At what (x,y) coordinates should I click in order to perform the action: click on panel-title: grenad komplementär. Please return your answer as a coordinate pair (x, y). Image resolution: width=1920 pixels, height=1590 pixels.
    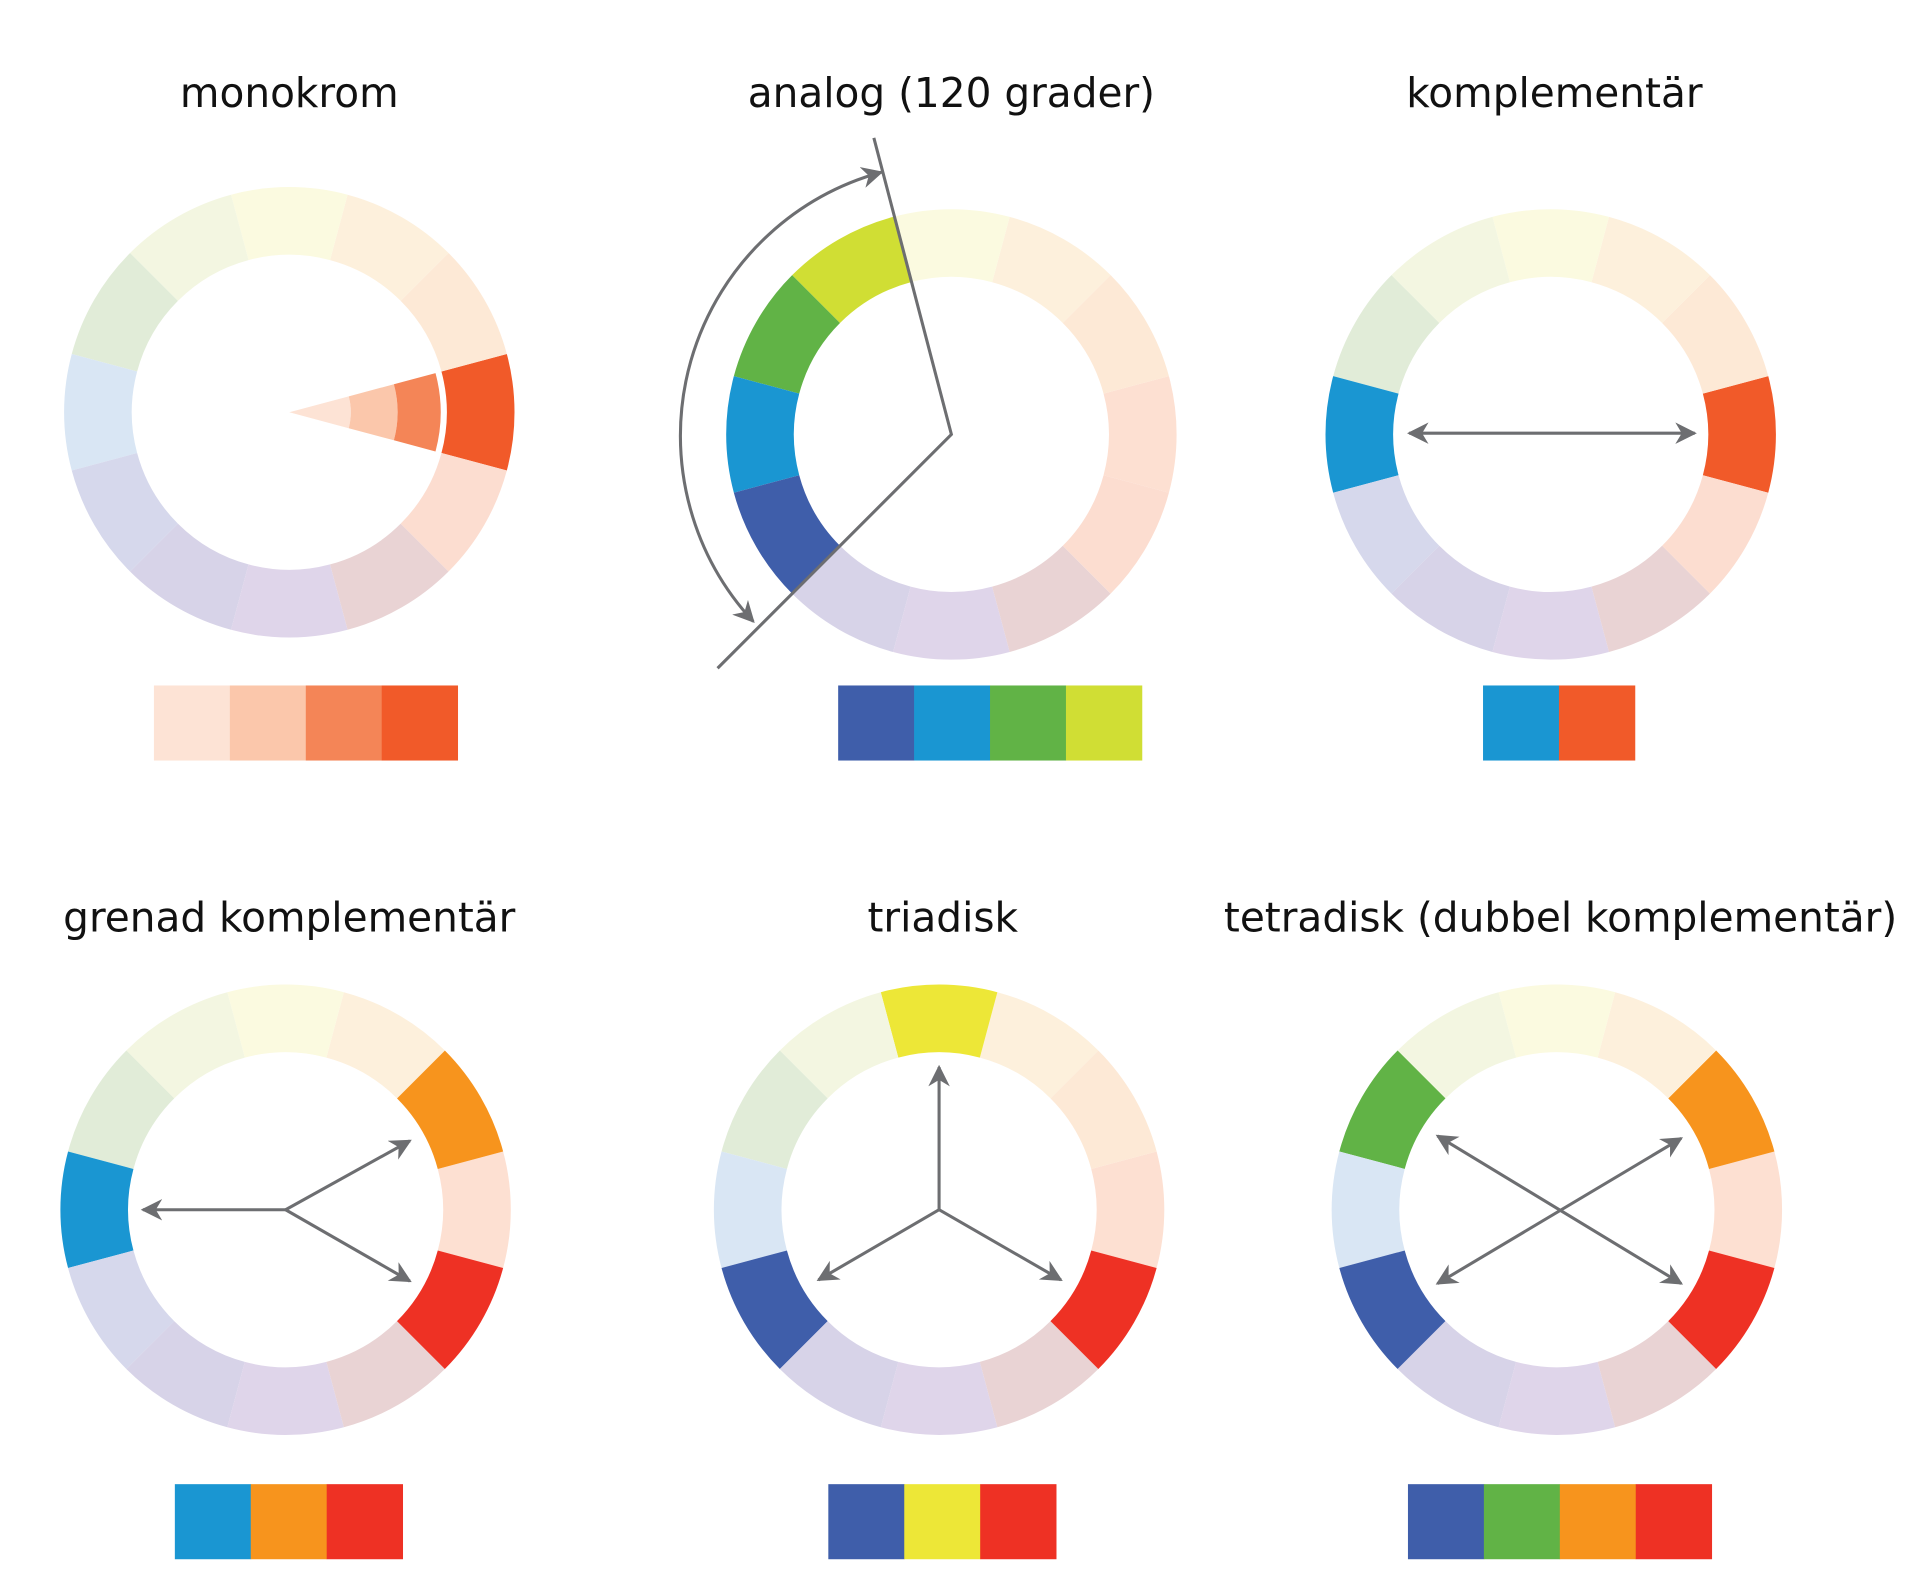
    Looking at the image, I should click on (289, 918).